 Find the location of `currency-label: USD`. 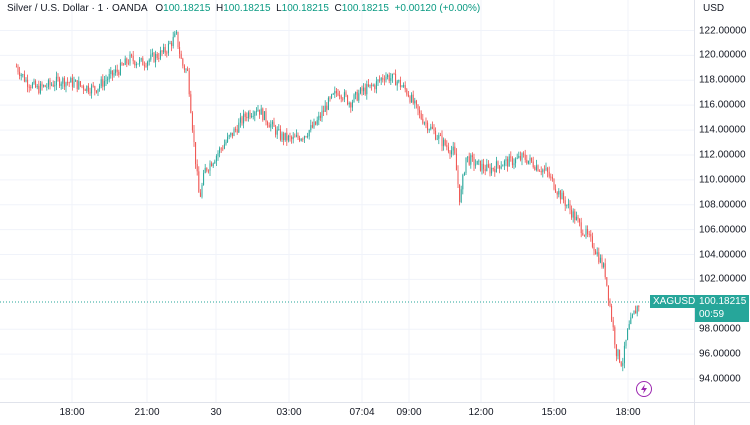

currency-label: USD is located at coordinates (714, 8).